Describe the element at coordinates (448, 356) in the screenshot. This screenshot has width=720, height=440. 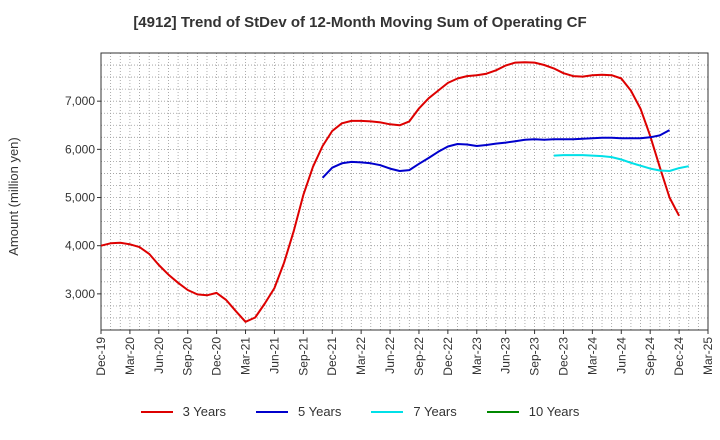
I see `x-tick-label: Dec-22` at that location.